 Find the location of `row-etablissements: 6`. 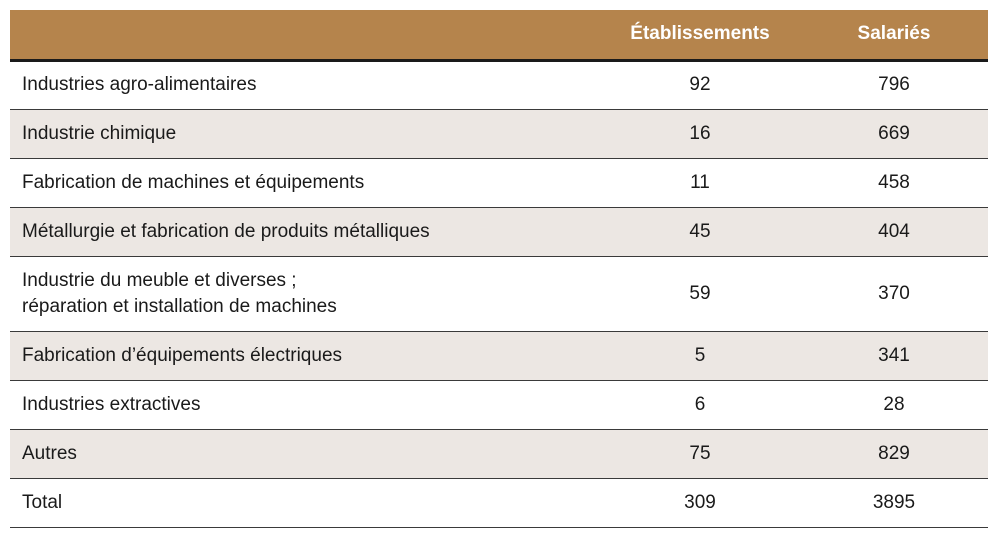

row-etablissements: 6 is located at coordinates (700, 404).